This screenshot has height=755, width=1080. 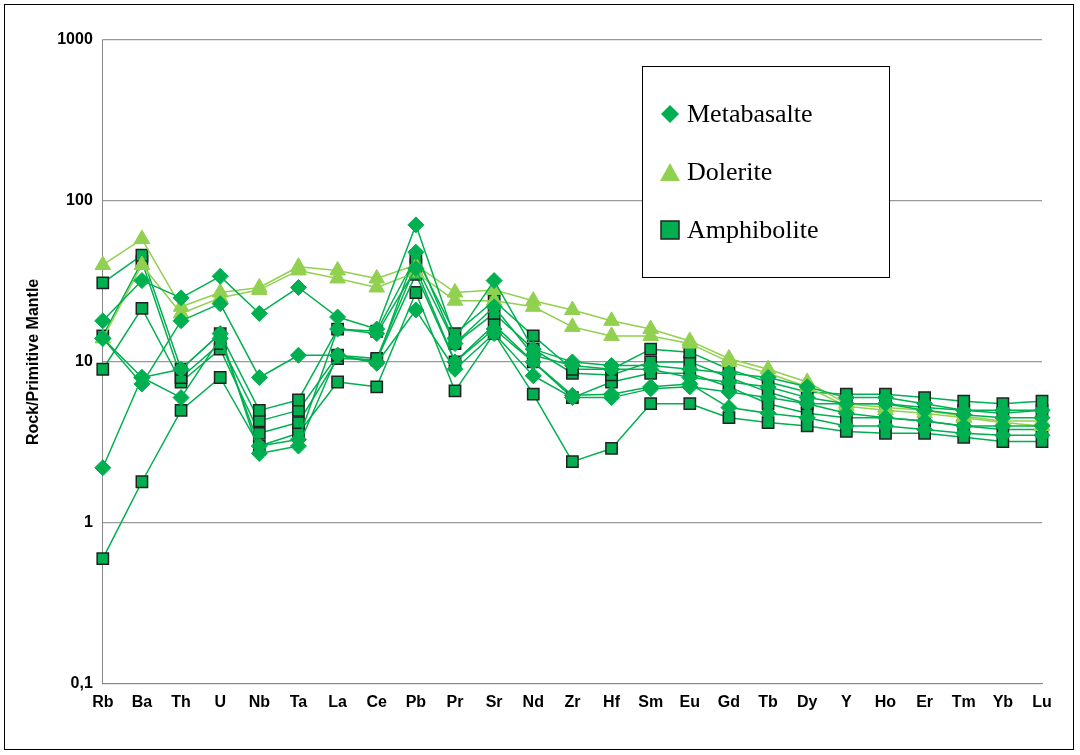 I want to click on x-tick-label: Nb, so click(x=259, y=701).